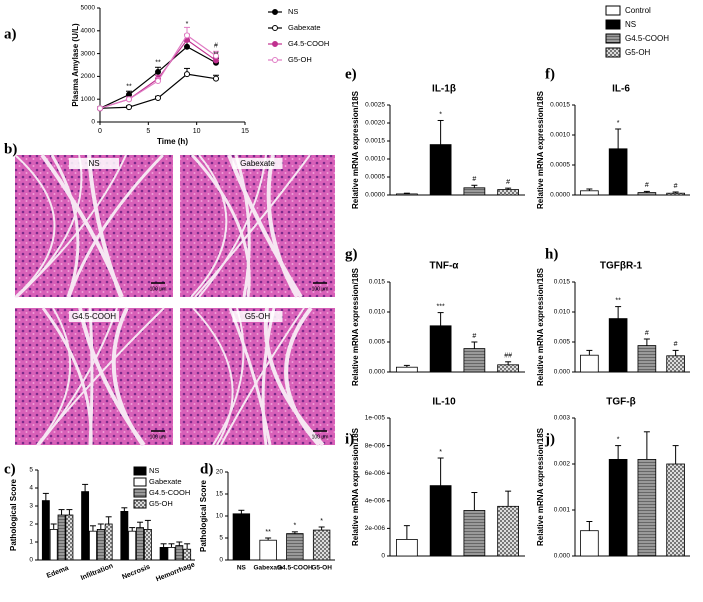 This screenshot has width=703, height=602. What do you see at coordinates (136, 572) in the screenshot?
I see `x-tick-label: Necrosis` at bounding box center [136, 572].